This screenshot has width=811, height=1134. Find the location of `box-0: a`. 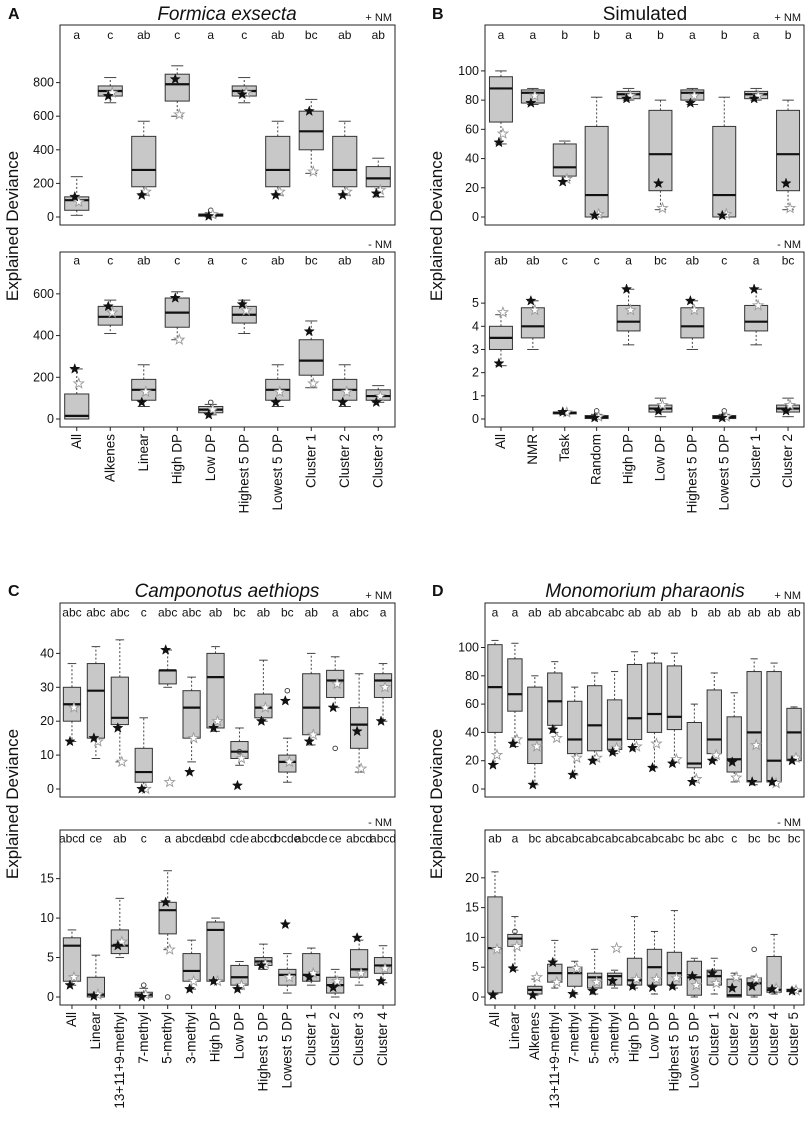

box-0: a is located at coordinates (500, 88).